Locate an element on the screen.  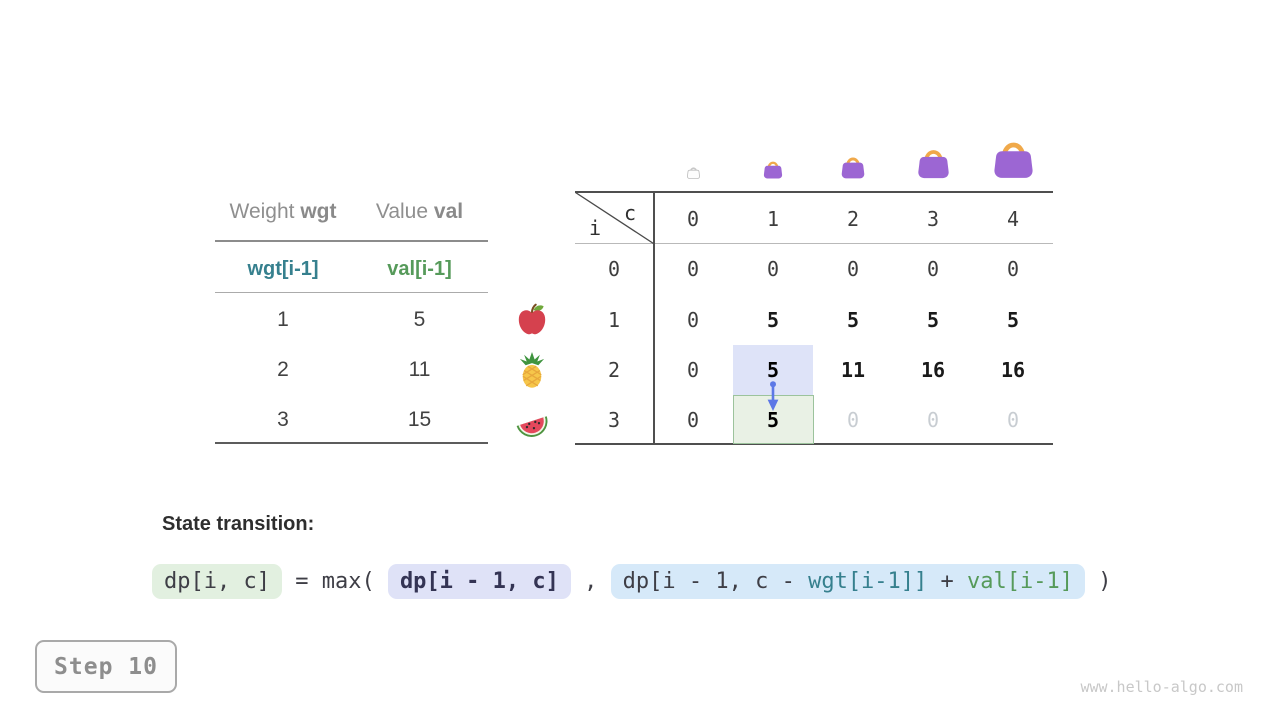
step-badge-label: Step 10 is located at coordinates (106, 666).